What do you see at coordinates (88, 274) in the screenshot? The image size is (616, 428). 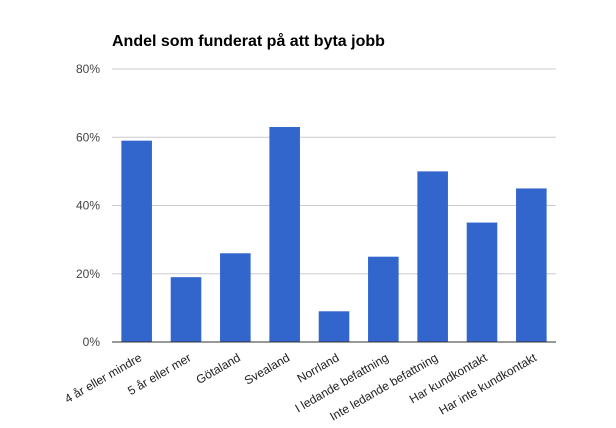 I see `y-tick-label: 20%` at bounding box center [88, 274].